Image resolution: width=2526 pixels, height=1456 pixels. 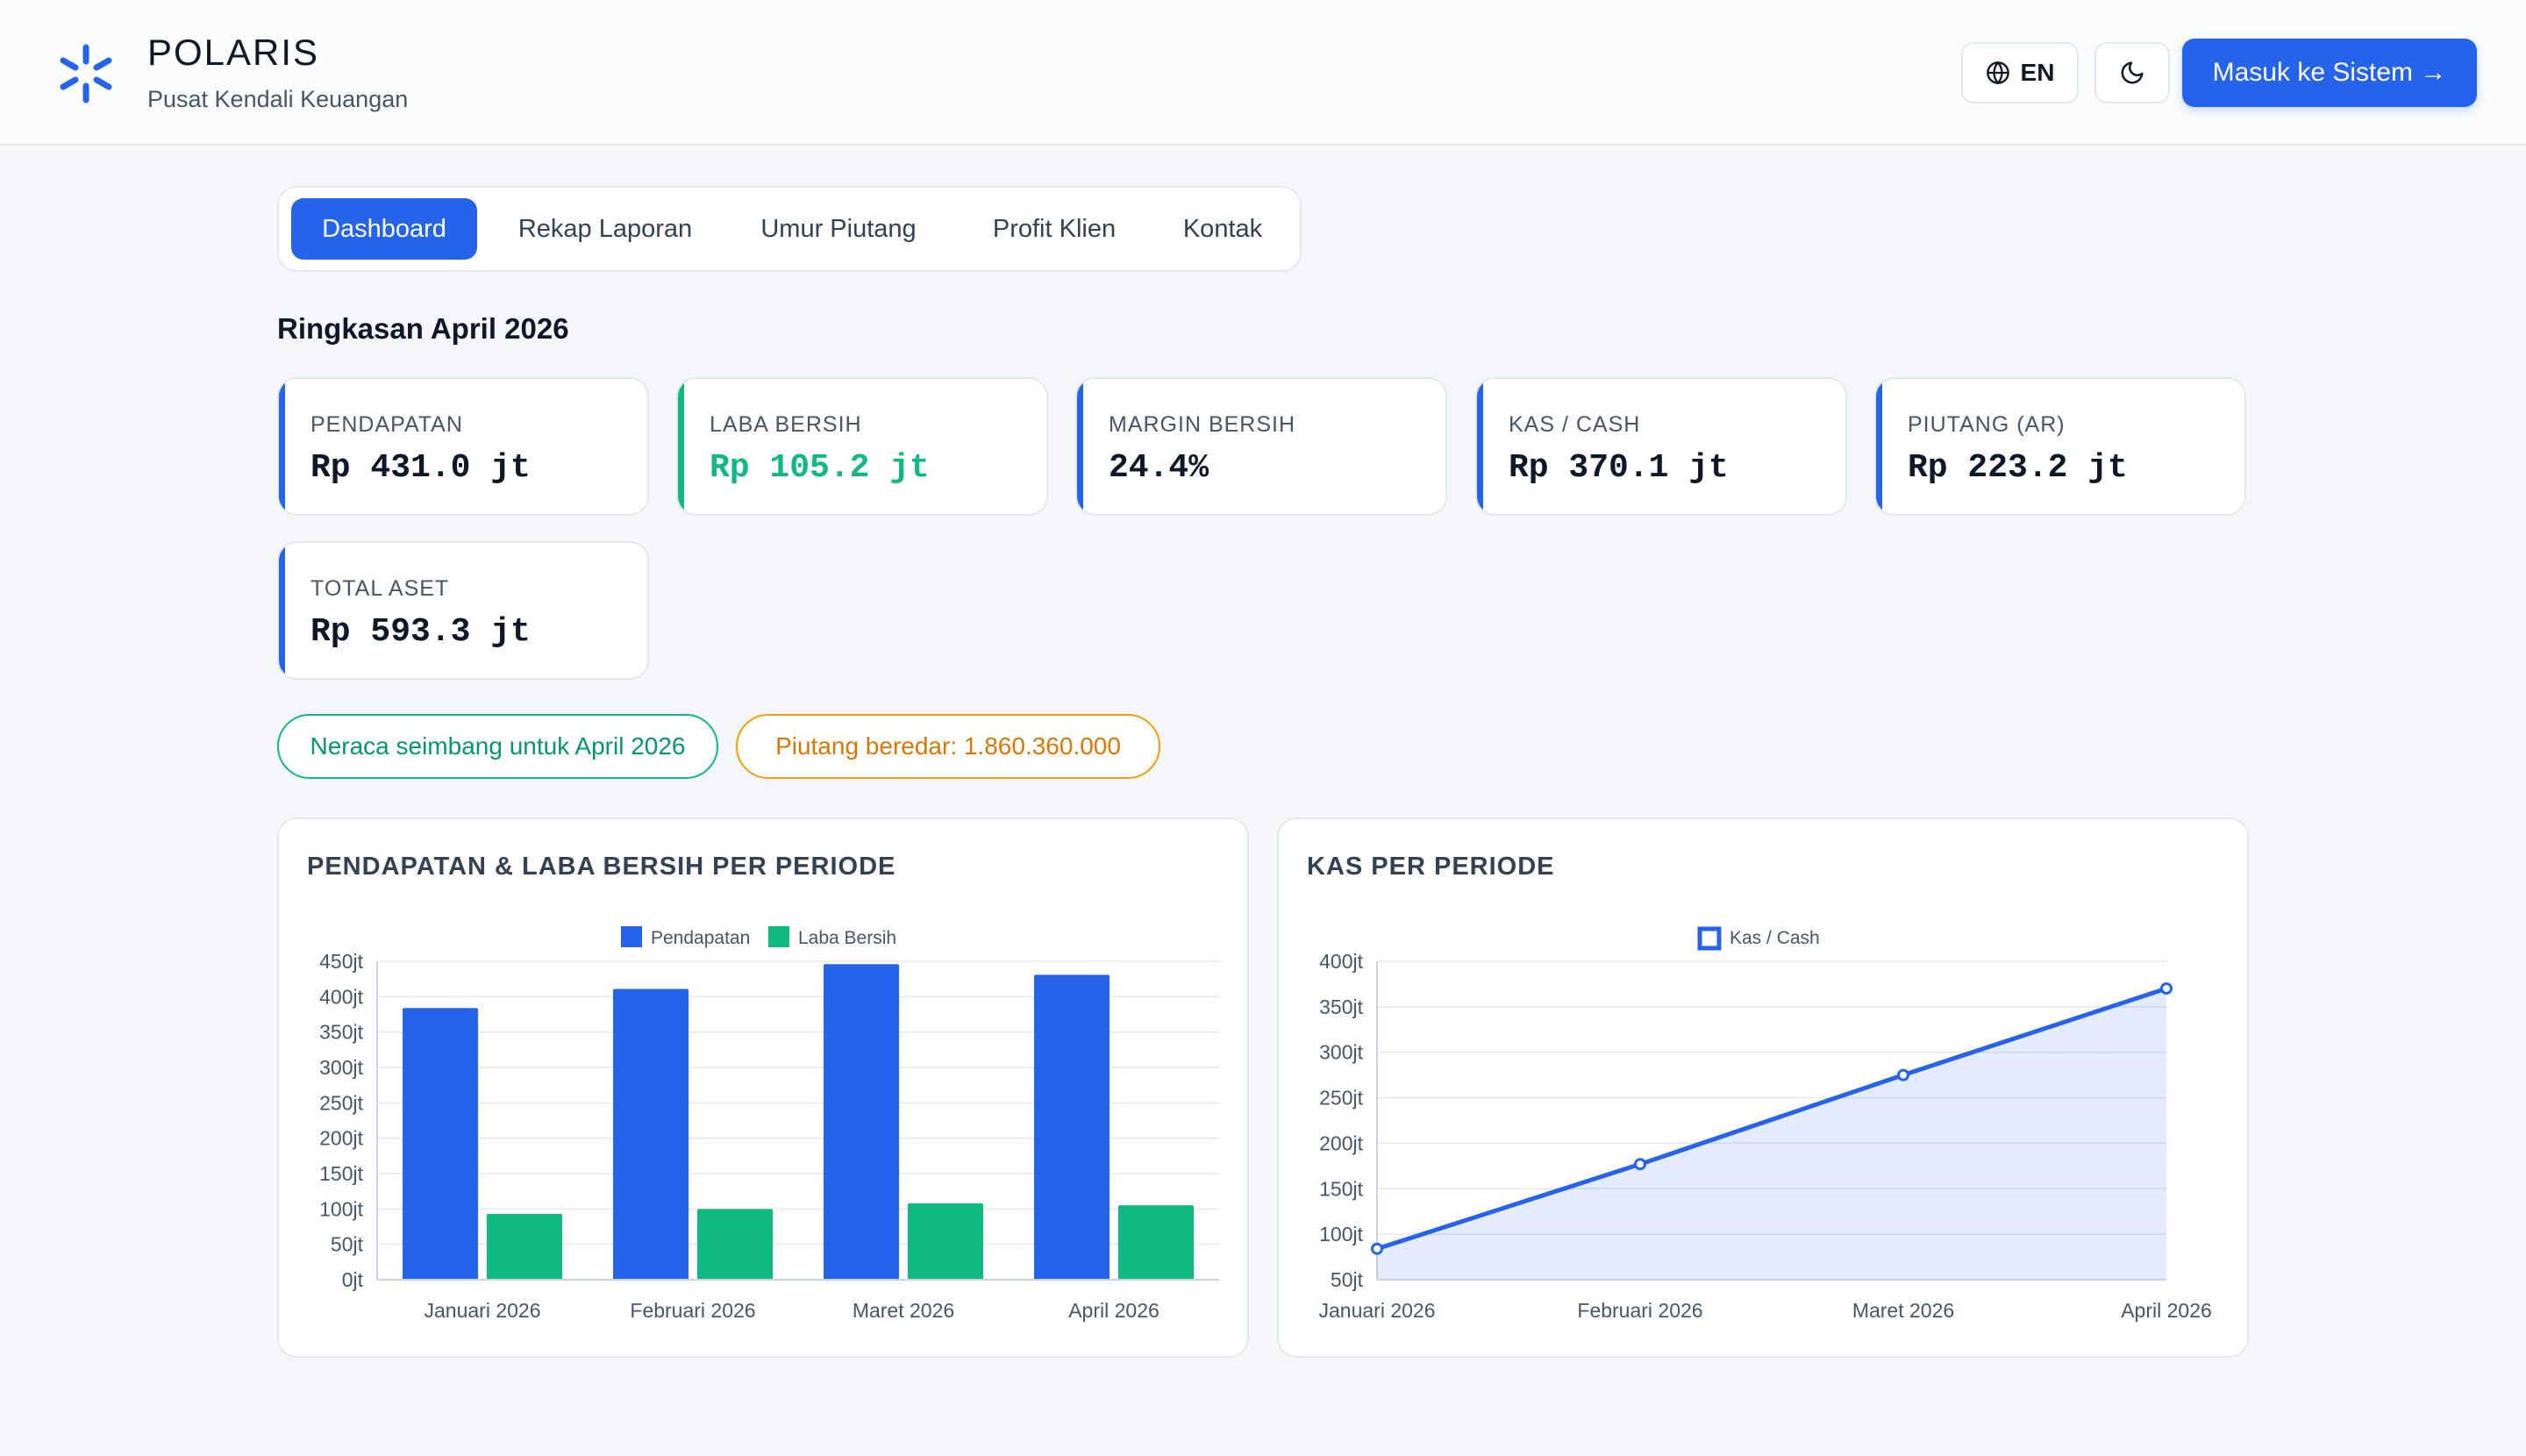 I want to click on kas-line, so click(x=1771, y=1119).